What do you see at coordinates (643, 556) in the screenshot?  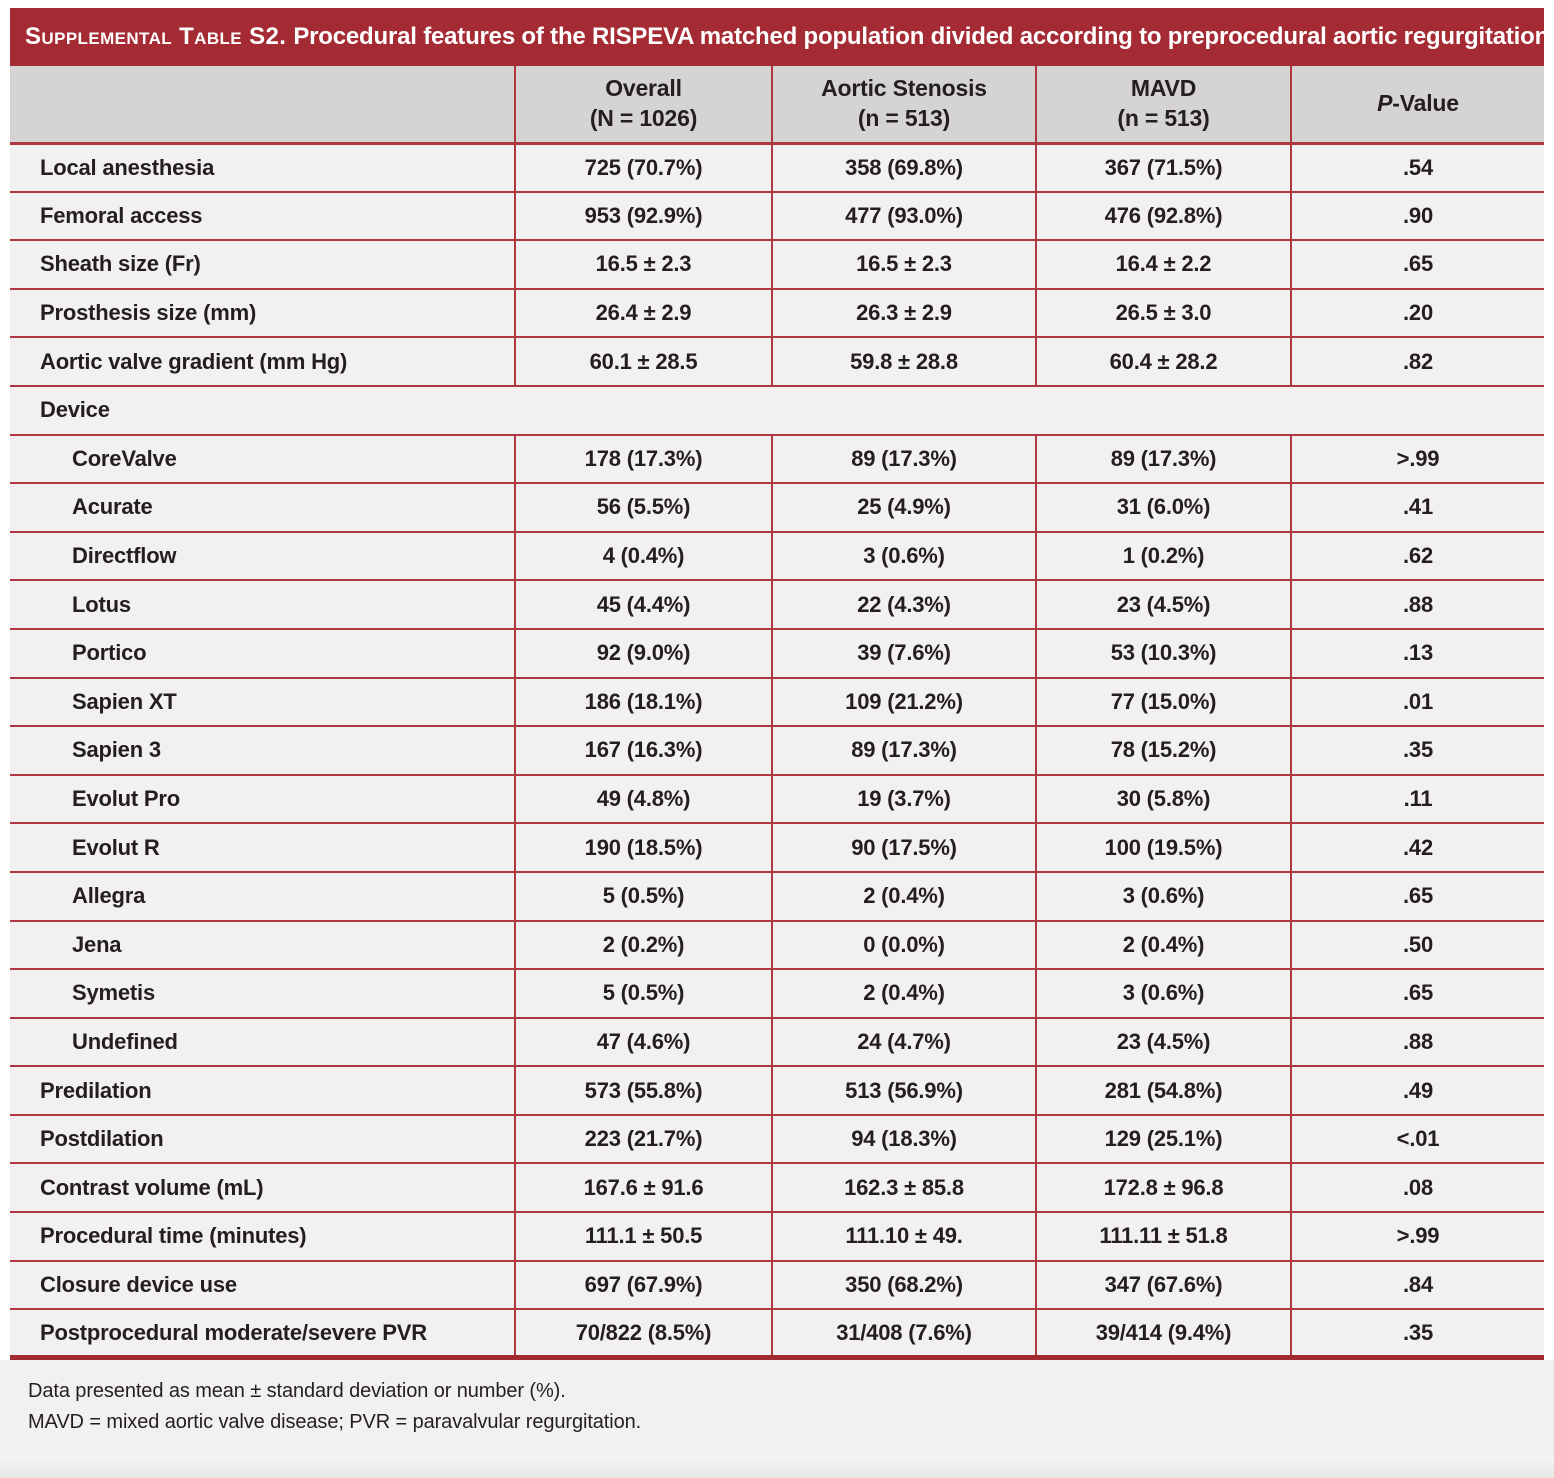 I see `overall-value: 4 (0.4%)` at bounding box center [643, 556].